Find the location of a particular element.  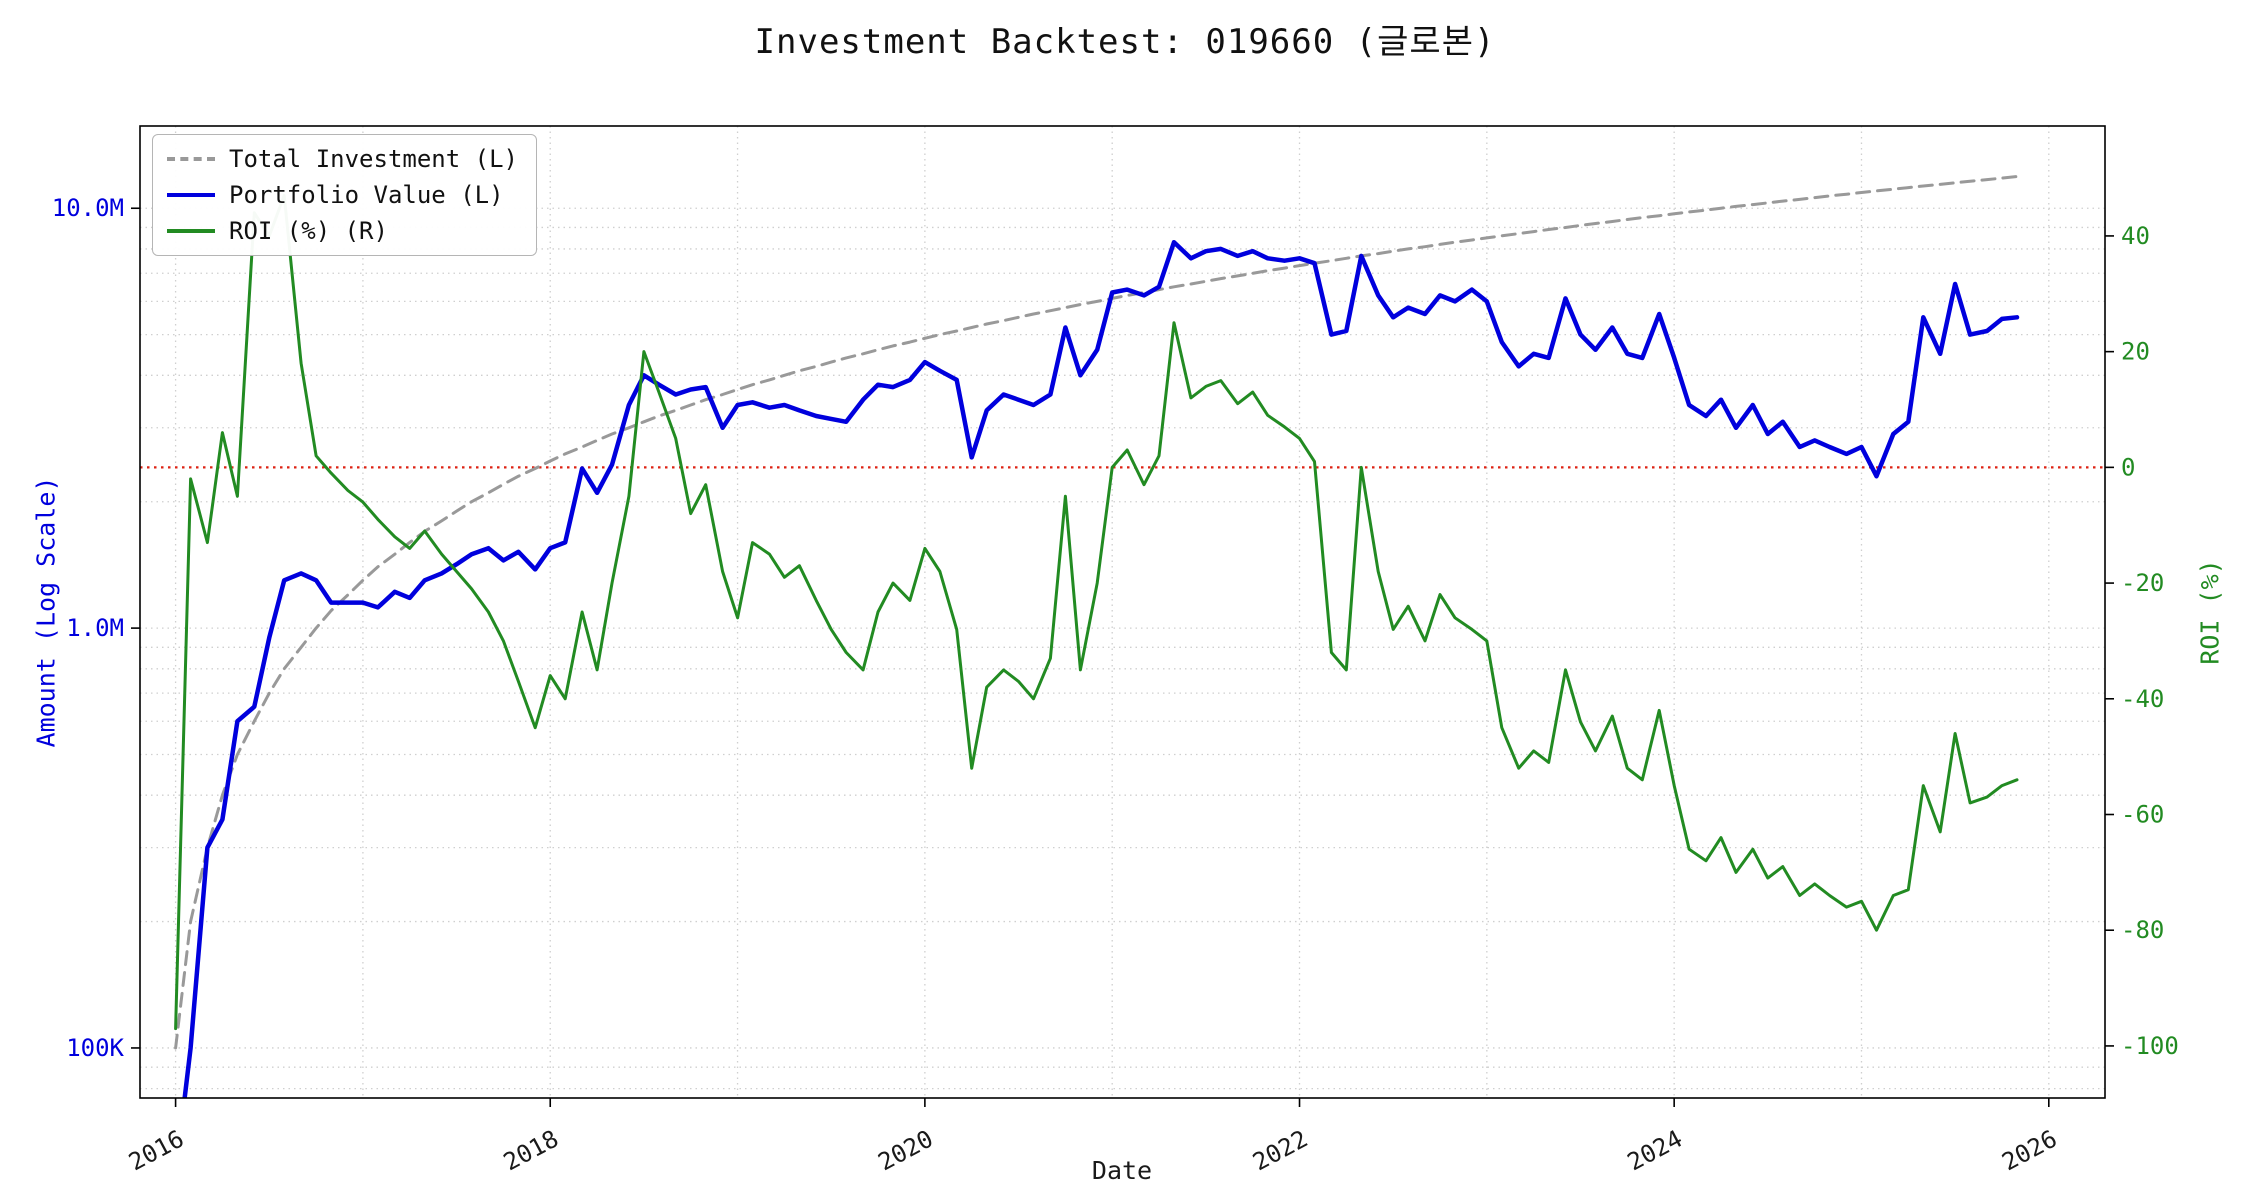

y-right-tick-label: 20 is located at coordinates (2135, 352).